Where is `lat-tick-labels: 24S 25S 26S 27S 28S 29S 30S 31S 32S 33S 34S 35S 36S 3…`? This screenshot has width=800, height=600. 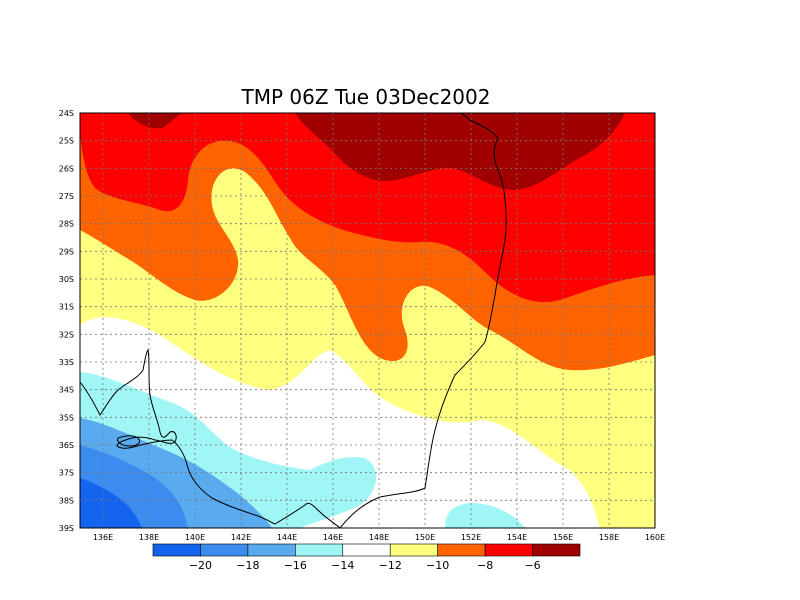 lat-tick-labels: 24S 25S 26S 27S 28S 29S 30S 31S 32S 33S 34S 35S 36S 3… is located at coordinates (66, 321).